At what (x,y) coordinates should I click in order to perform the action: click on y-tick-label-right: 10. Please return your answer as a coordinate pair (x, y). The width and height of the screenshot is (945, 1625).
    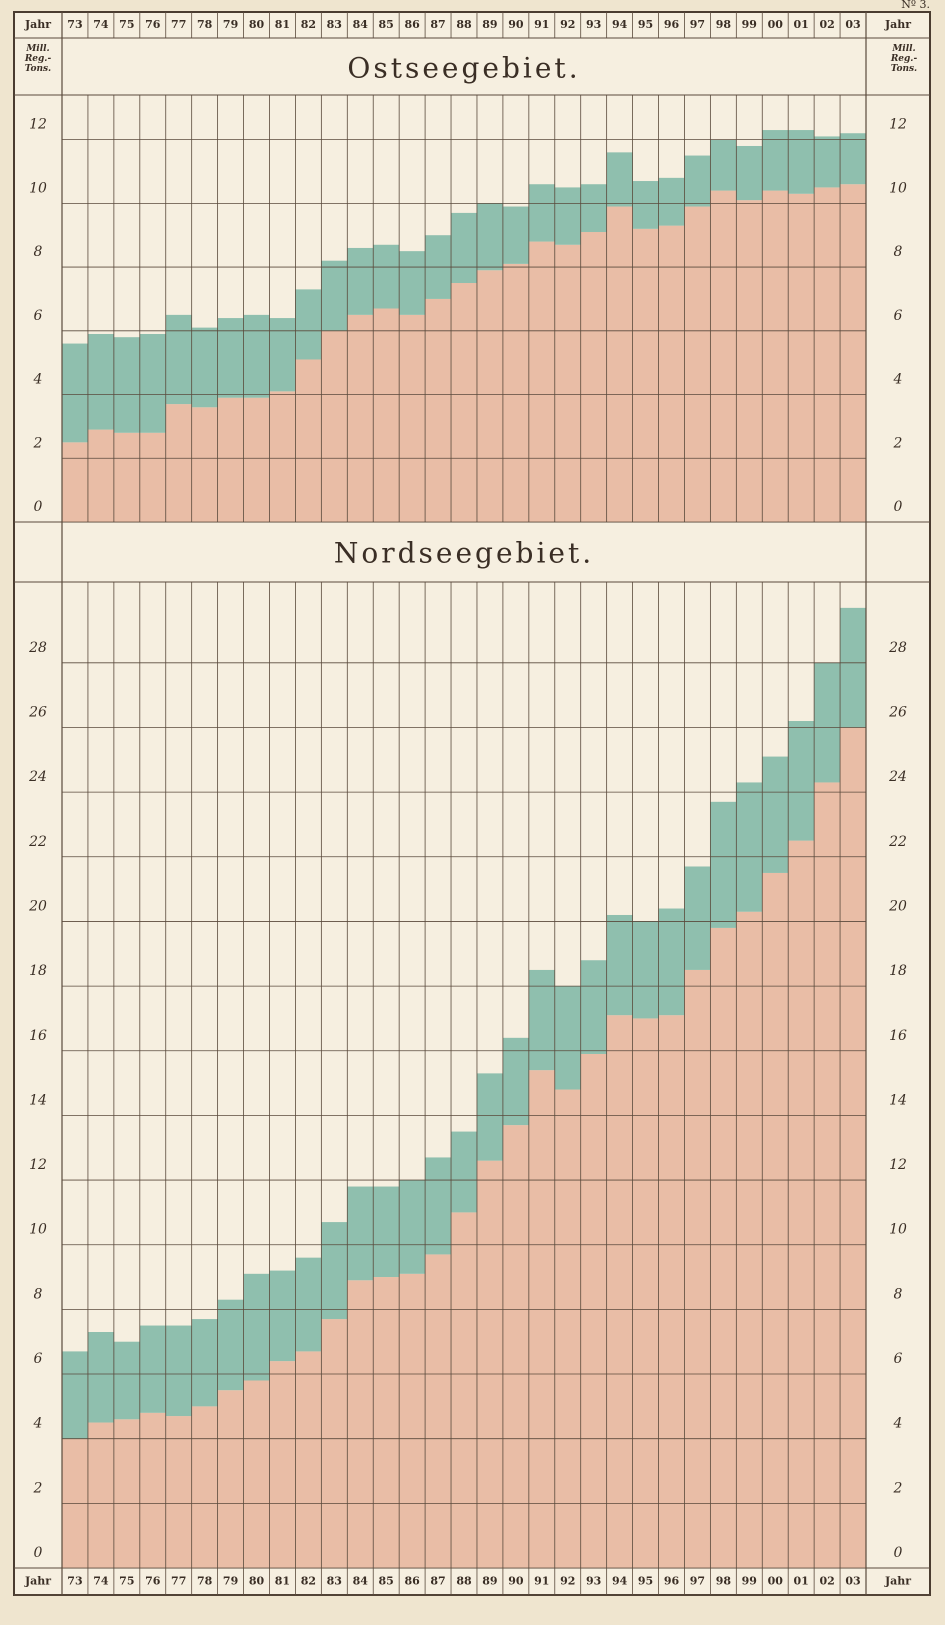
    Looking at the image, I should click on (898, 1230).